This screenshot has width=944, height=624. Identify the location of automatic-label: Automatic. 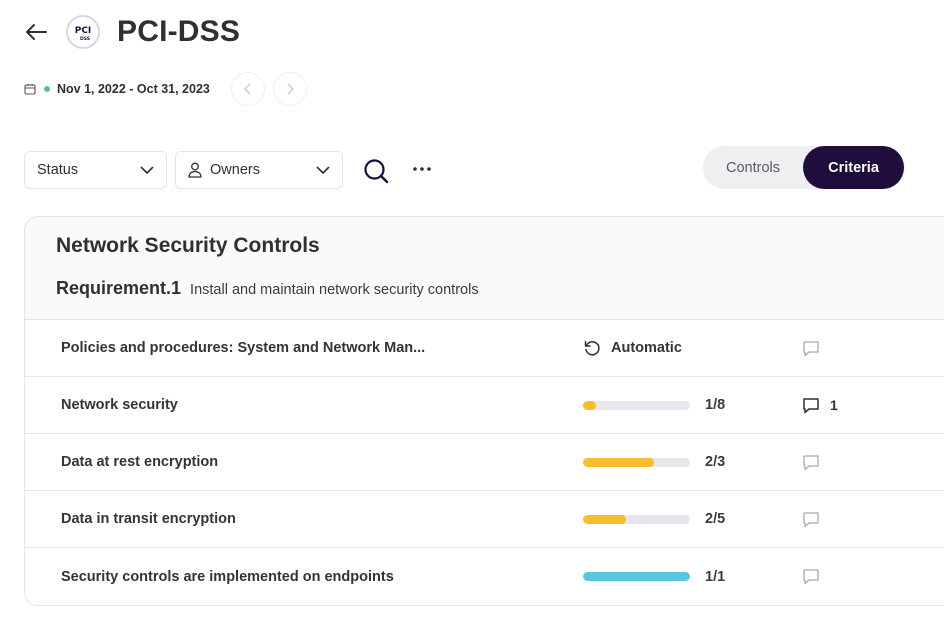
(646, 348).